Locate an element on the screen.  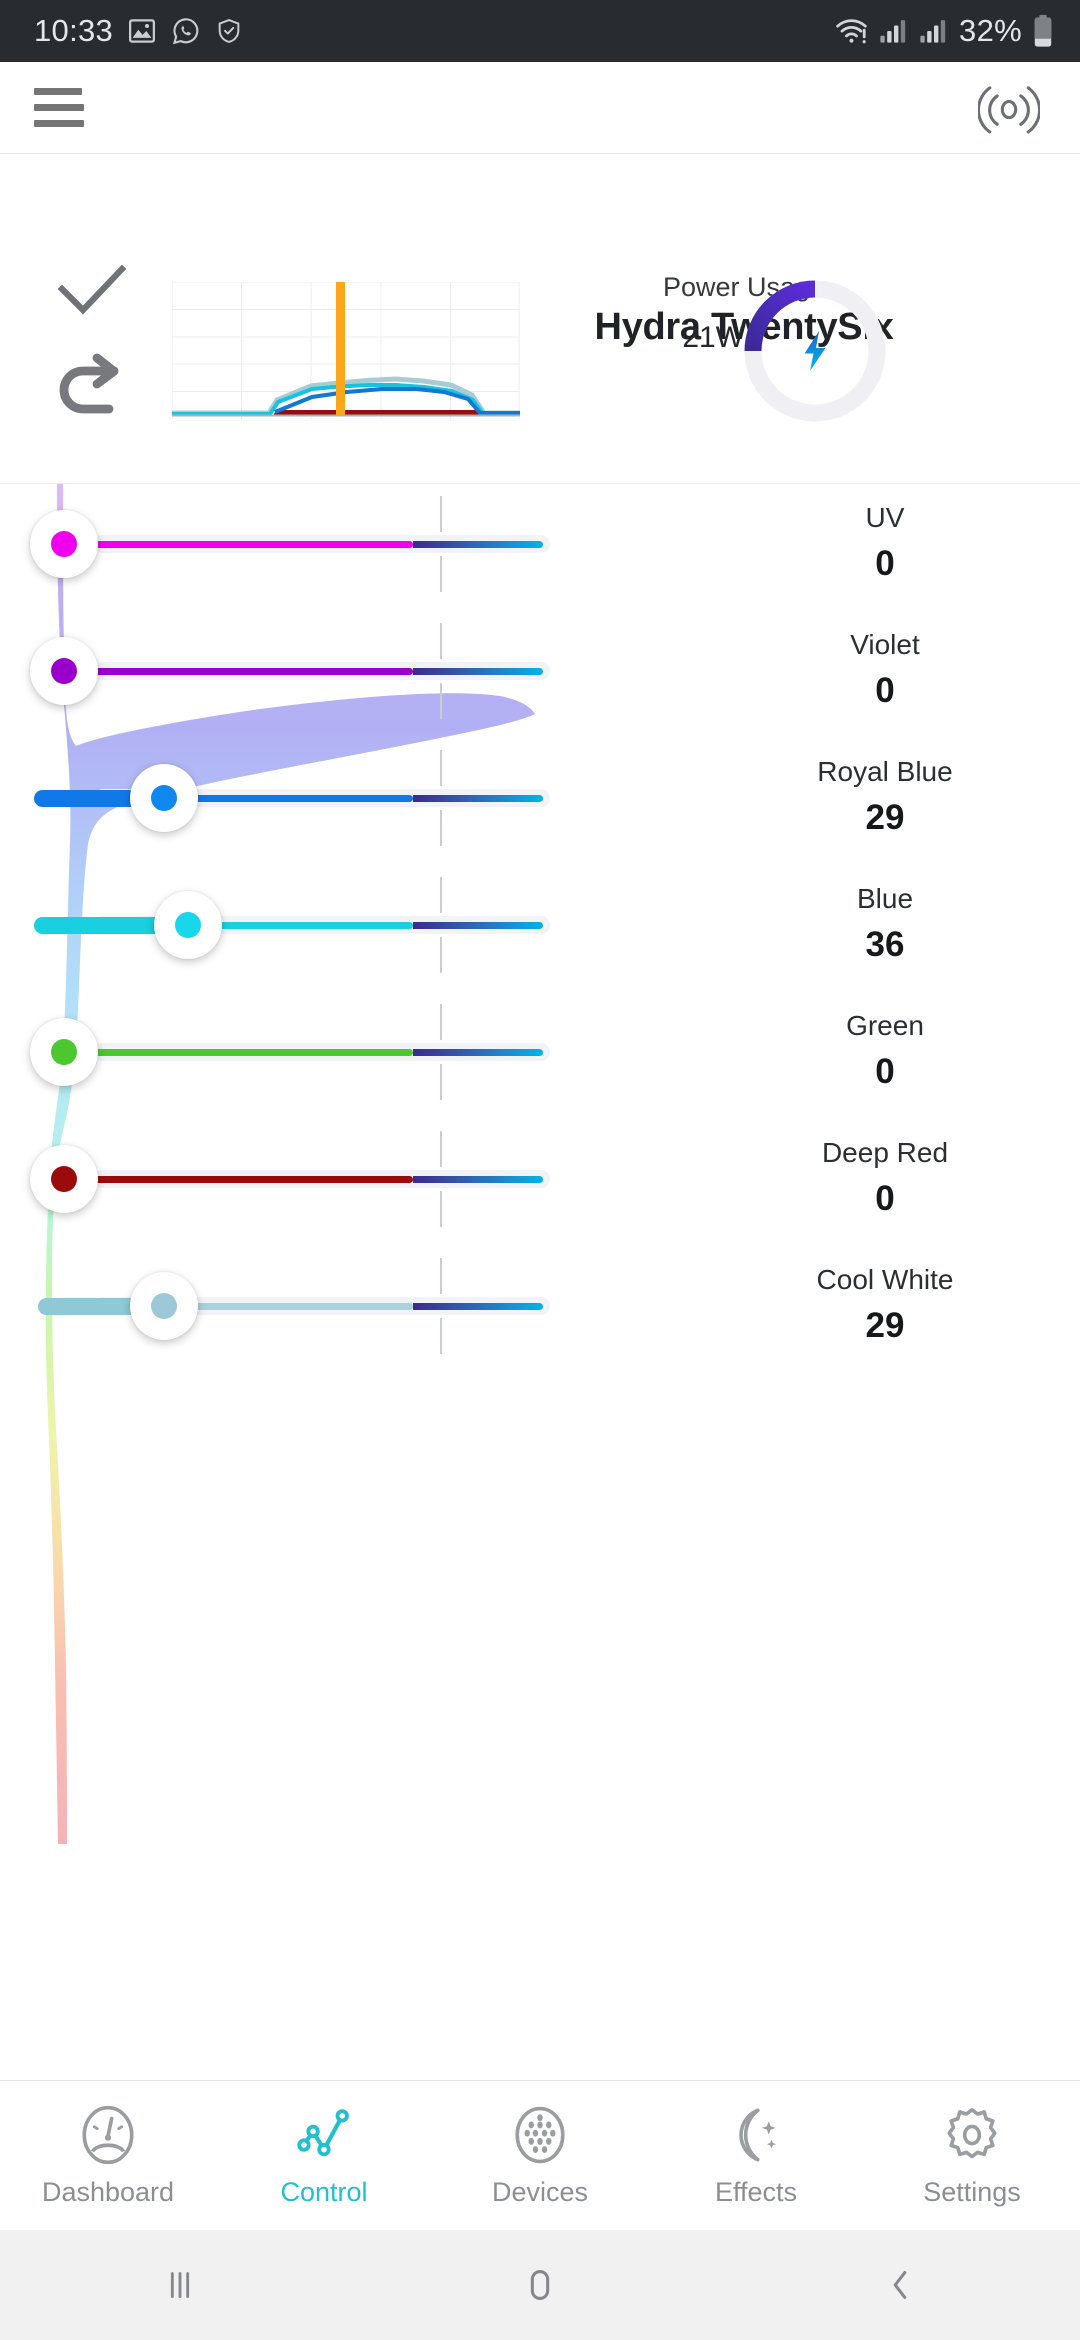
channel-name: Deep Red is located at coordinates (885, 1152).